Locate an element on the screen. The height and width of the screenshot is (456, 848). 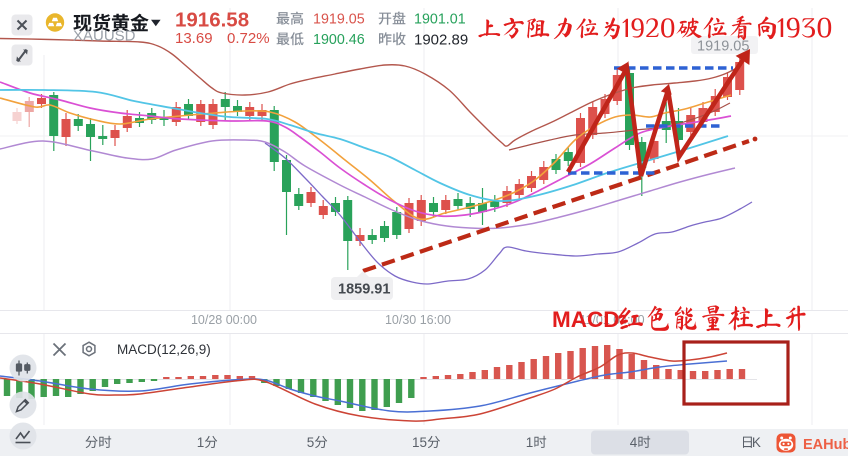
svg-text: 4 is located at coordinates (634, 442).